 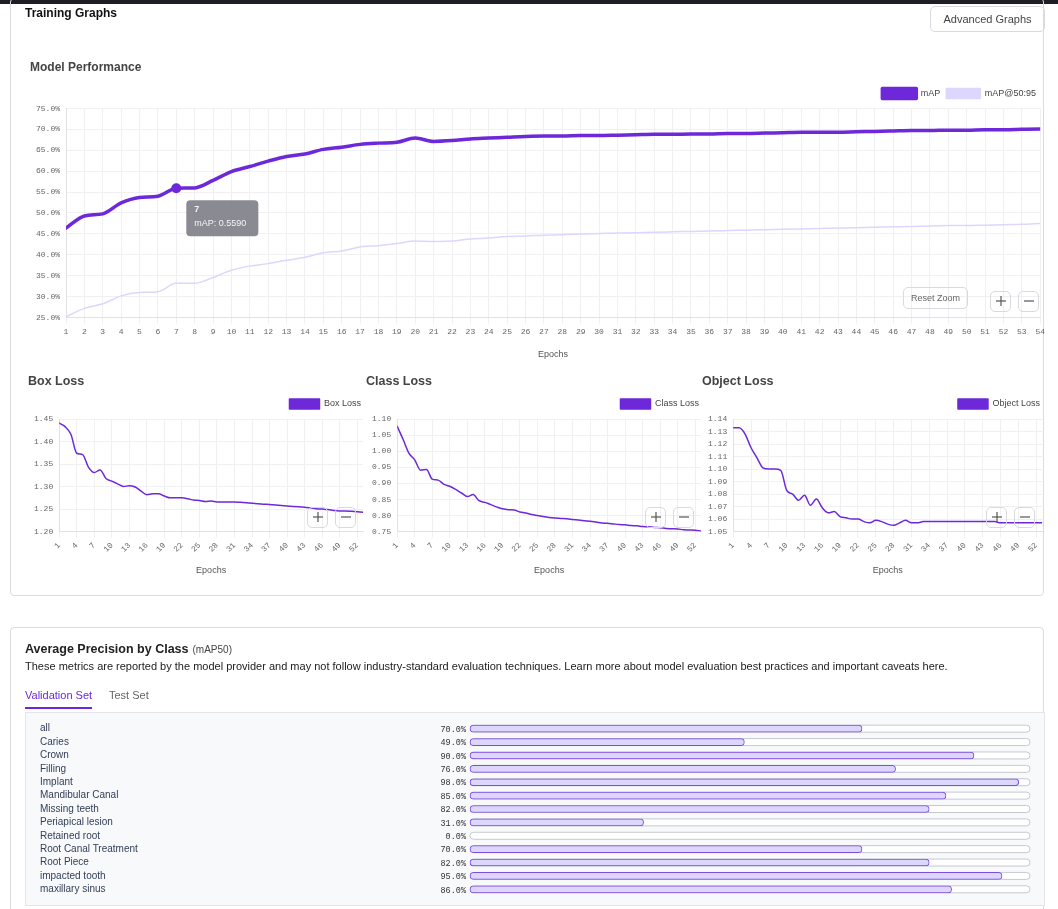 I want to click on x-tick-label: 37, so click(x=266, y=547).